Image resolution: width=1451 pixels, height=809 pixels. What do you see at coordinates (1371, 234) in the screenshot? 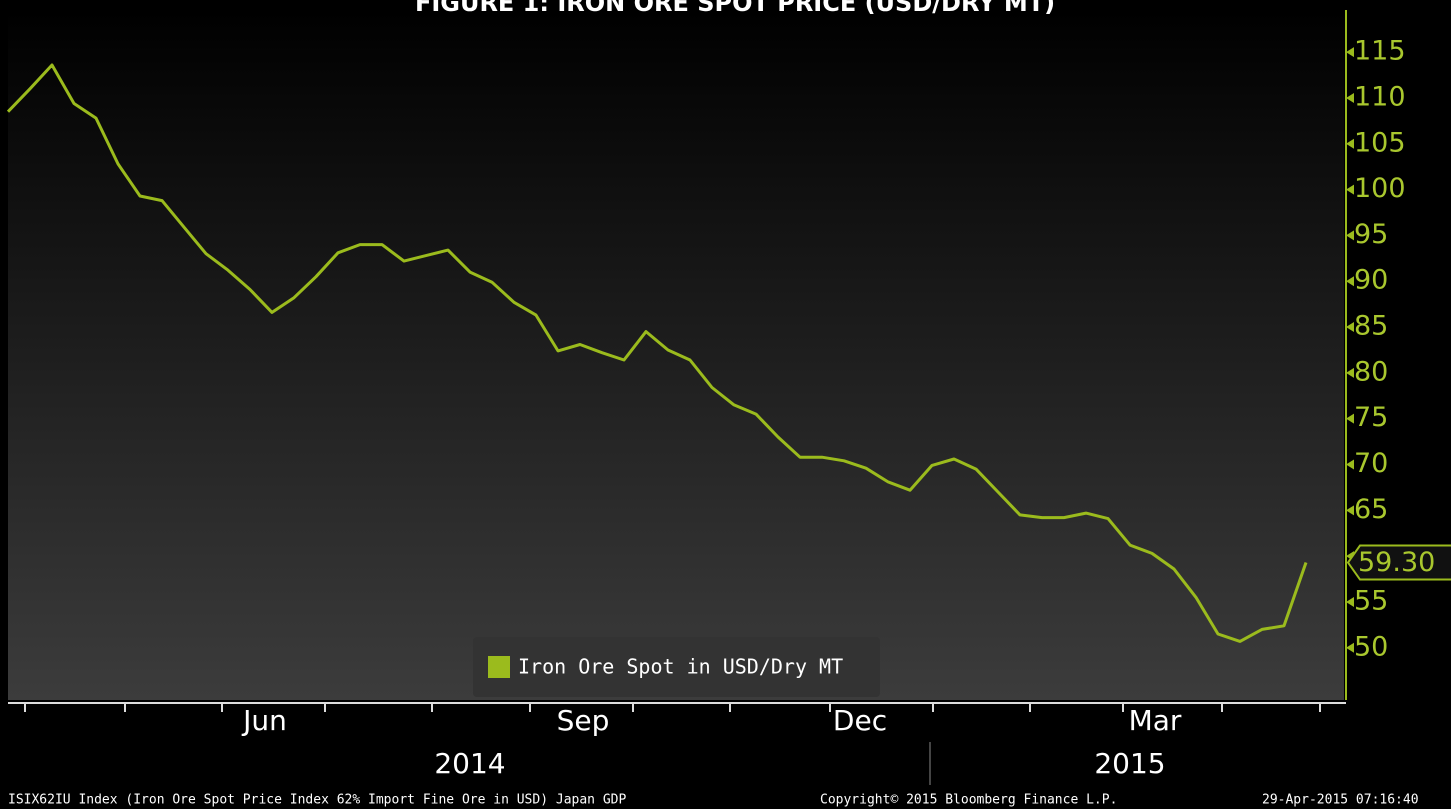
I see `y-tick-label: 95` at bounding box center [1371, 234].